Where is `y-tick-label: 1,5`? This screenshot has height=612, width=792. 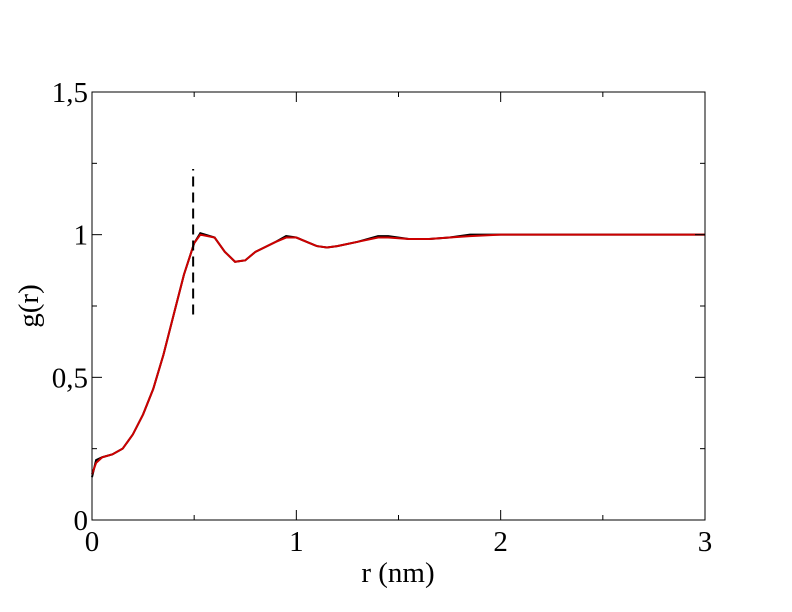 y-tick-label: 1,5 is located at coordinates (70, 93).